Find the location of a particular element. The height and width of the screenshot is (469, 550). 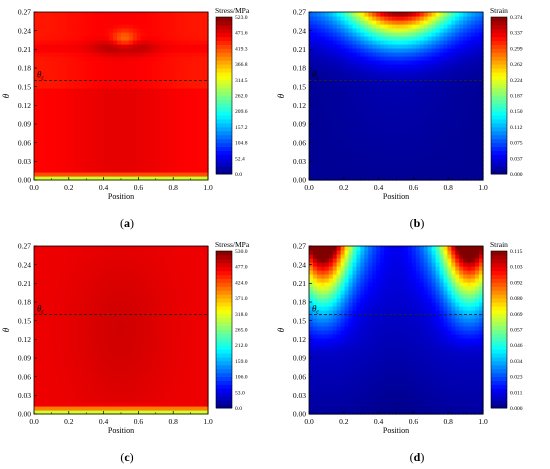

y-tick-label: 0.27 is located at coordinates (24, 12).